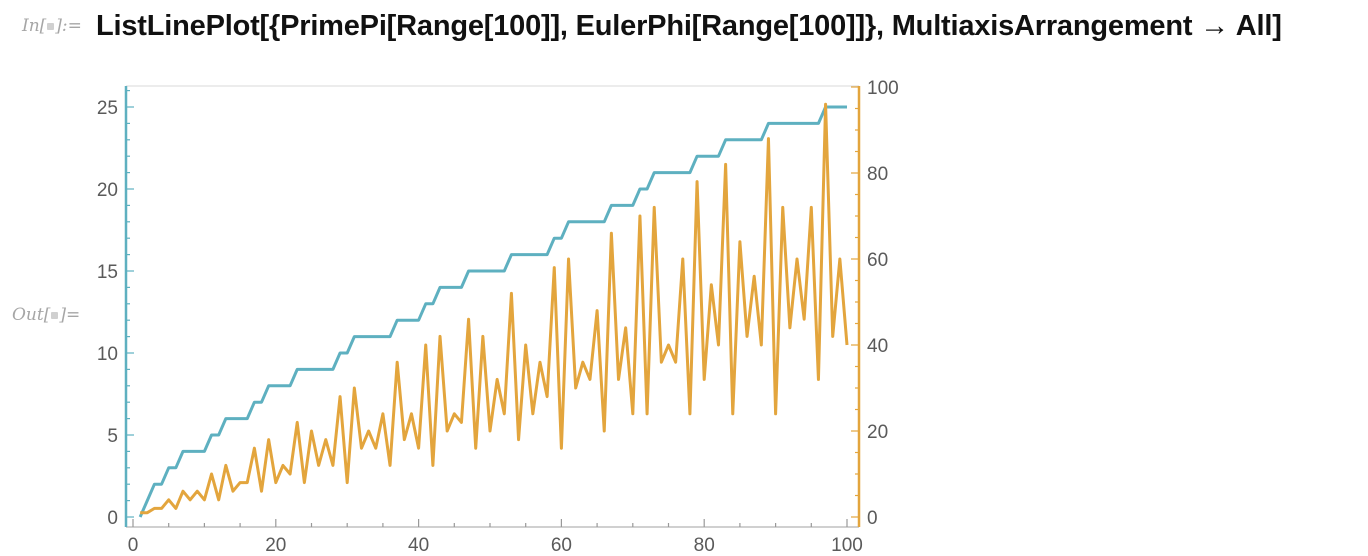  I want to click on left-axis-tick-label: 25, so click(107, 108).